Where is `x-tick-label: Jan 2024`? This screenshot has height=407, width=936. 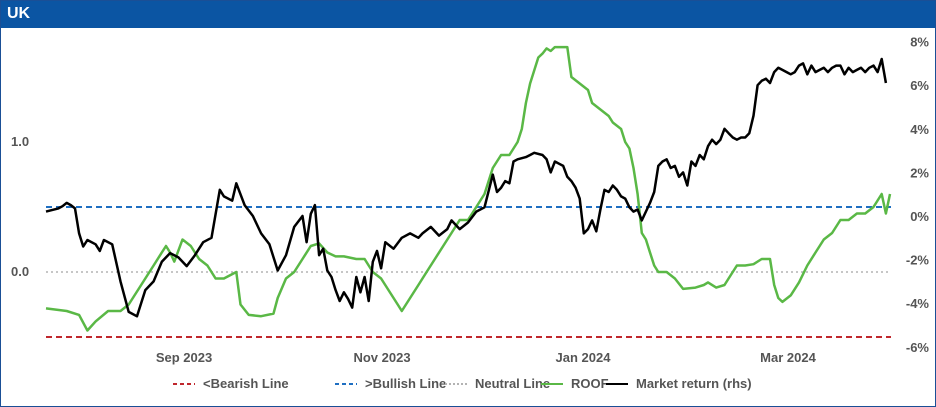 x-tick-label: Jan 2024 is located at coordinates (584, 357).